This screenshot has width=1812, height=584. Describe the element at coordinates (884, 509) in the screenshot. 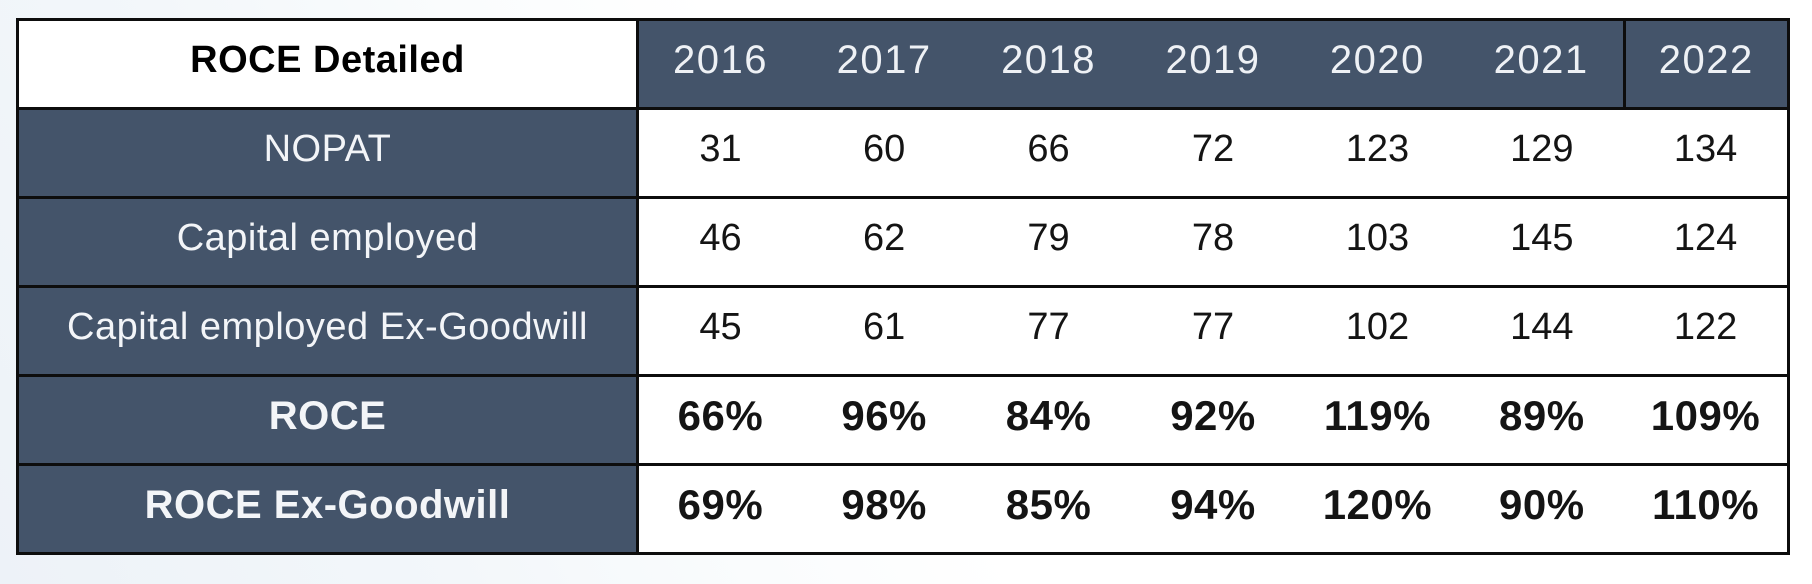

I see `cell-value: 98%` at that location.